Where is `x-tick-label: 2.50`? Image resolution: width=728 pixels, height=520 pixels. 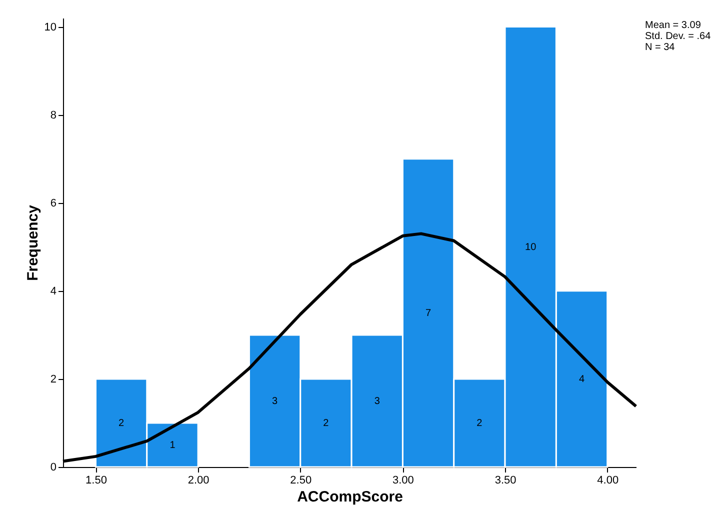 x-tick-label: 2.50 is located at coordinates (301, 480).